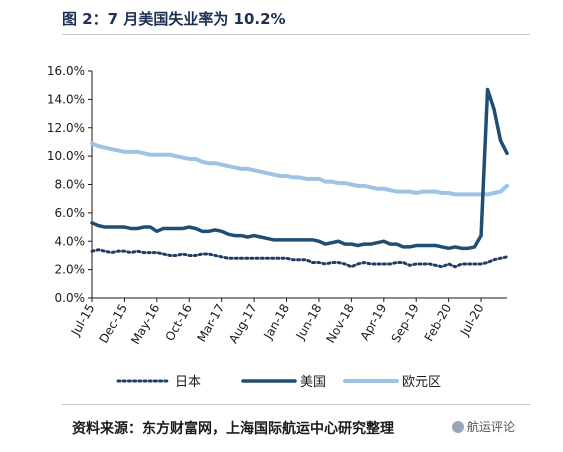 The width and height of the screenshot is (563, 452). What do you see at coordinates (83, 320) in the screenshot?
I see `x-tick-label: Jul-15` at bounding box center [83, 320].